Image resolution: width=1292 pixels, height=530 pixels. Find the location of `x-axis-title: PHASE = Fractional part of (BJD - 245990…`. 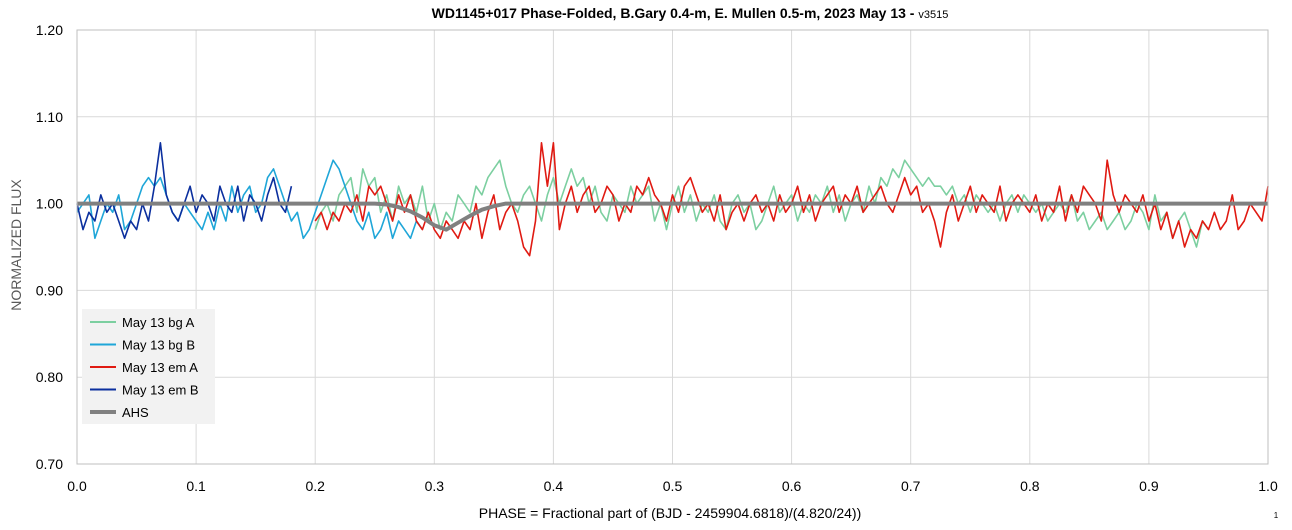

x-axis-title: PHASE = Fractional part of (BJD - 245990… is located at coordinates (670, 513).